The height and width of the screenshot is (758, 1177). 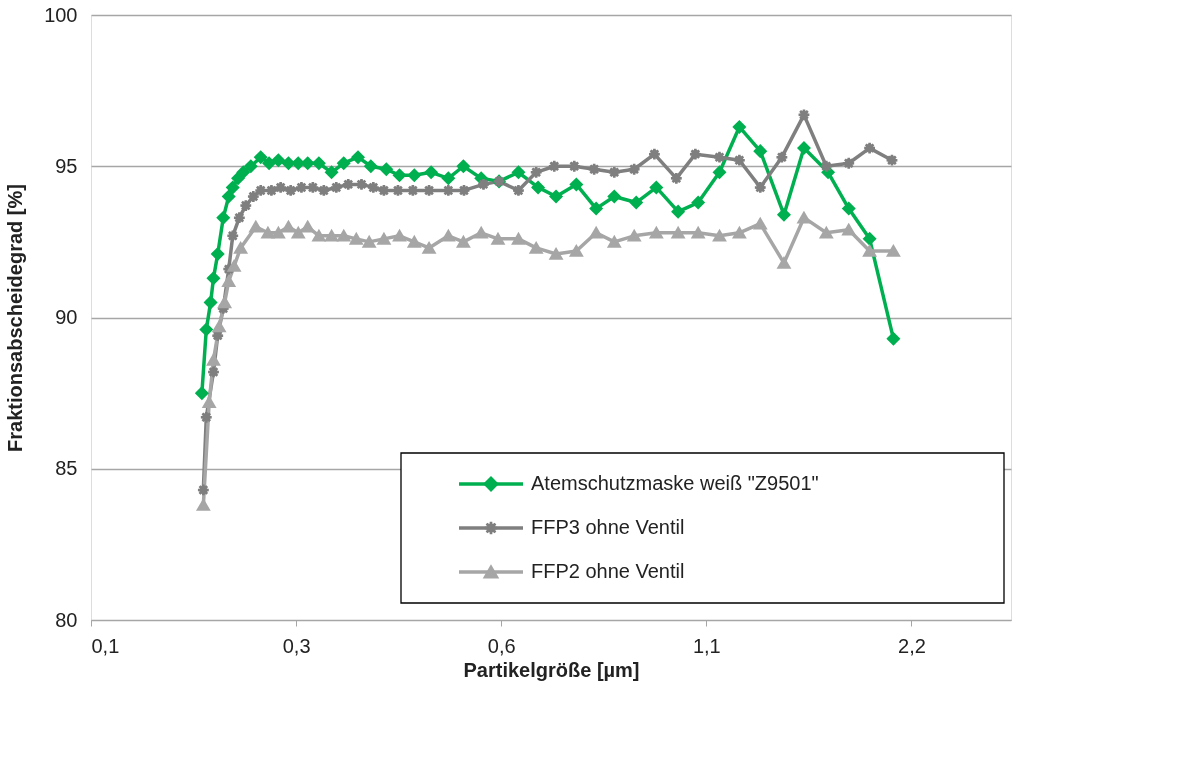 What do you see at coordinates (551, 669) in the screenshot?
I see `x-axis-title: Partikelgröße [µm]` at bounding box center [551, 669].